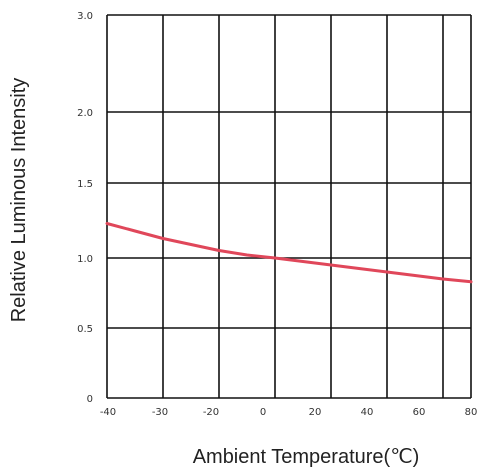 The image size is (481, 472). What do you see at coordinates (19, 200) in the screenshot?
I see `y-axis-label: Relative Luminous Intensity` at bounding box center [19, 200].